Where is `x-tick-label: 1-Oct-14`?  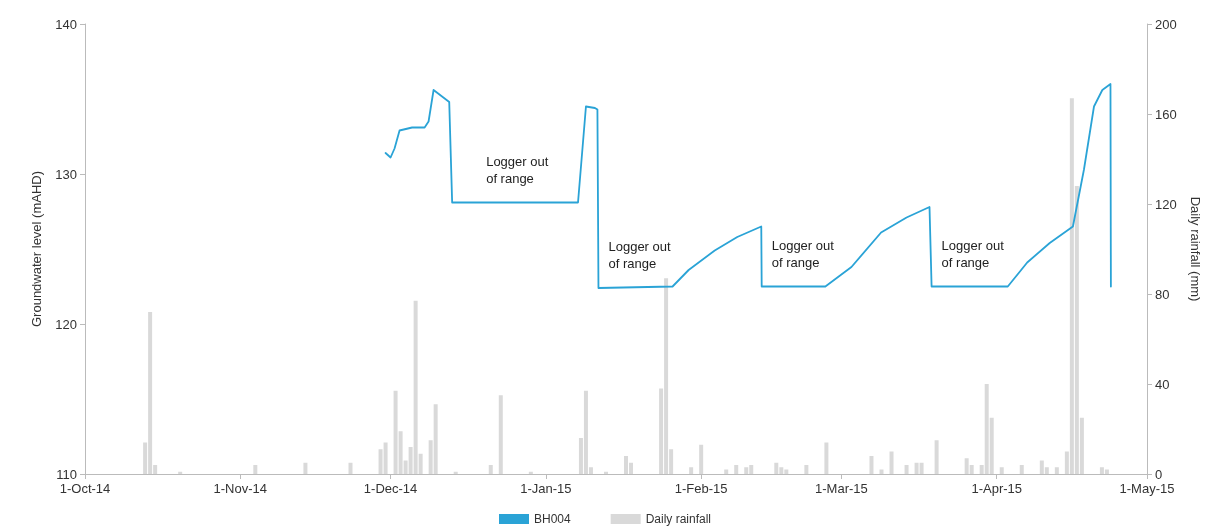
x-tick-label: 1-Oct-14 is located at coordinates (85, 488).